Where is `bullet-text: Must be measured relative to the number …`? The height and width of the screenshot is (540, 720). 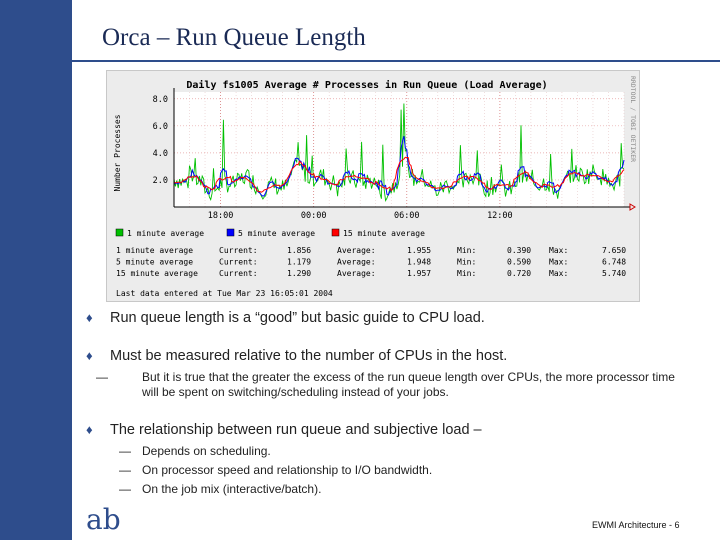 bullet-text: Must be measured relative to the number … is located at coordinates (309, 356).